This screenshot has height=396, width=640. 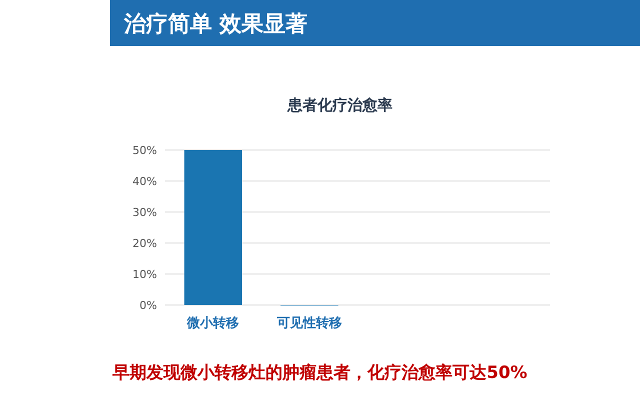 What do you see at coordinates (320, 373) in the screenshot?
I see `text: 早期发现微小转移灶的肿瘤患者，化疗治愈率可达50%` at bounding box center [320, 373].